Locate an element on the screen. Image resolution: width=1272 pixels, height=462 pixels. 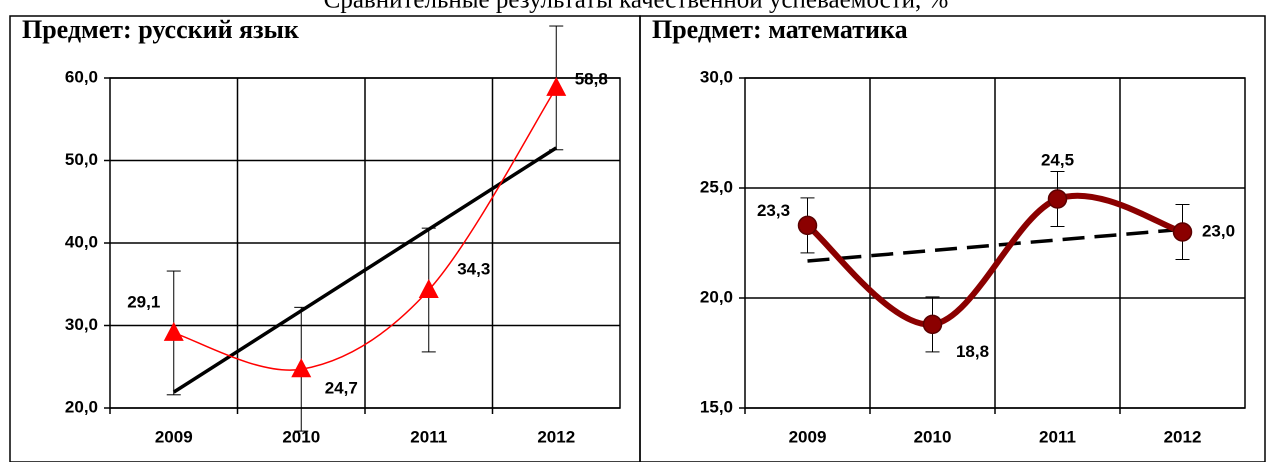
data-label: 29,1 is located at coordinates (143, 301).